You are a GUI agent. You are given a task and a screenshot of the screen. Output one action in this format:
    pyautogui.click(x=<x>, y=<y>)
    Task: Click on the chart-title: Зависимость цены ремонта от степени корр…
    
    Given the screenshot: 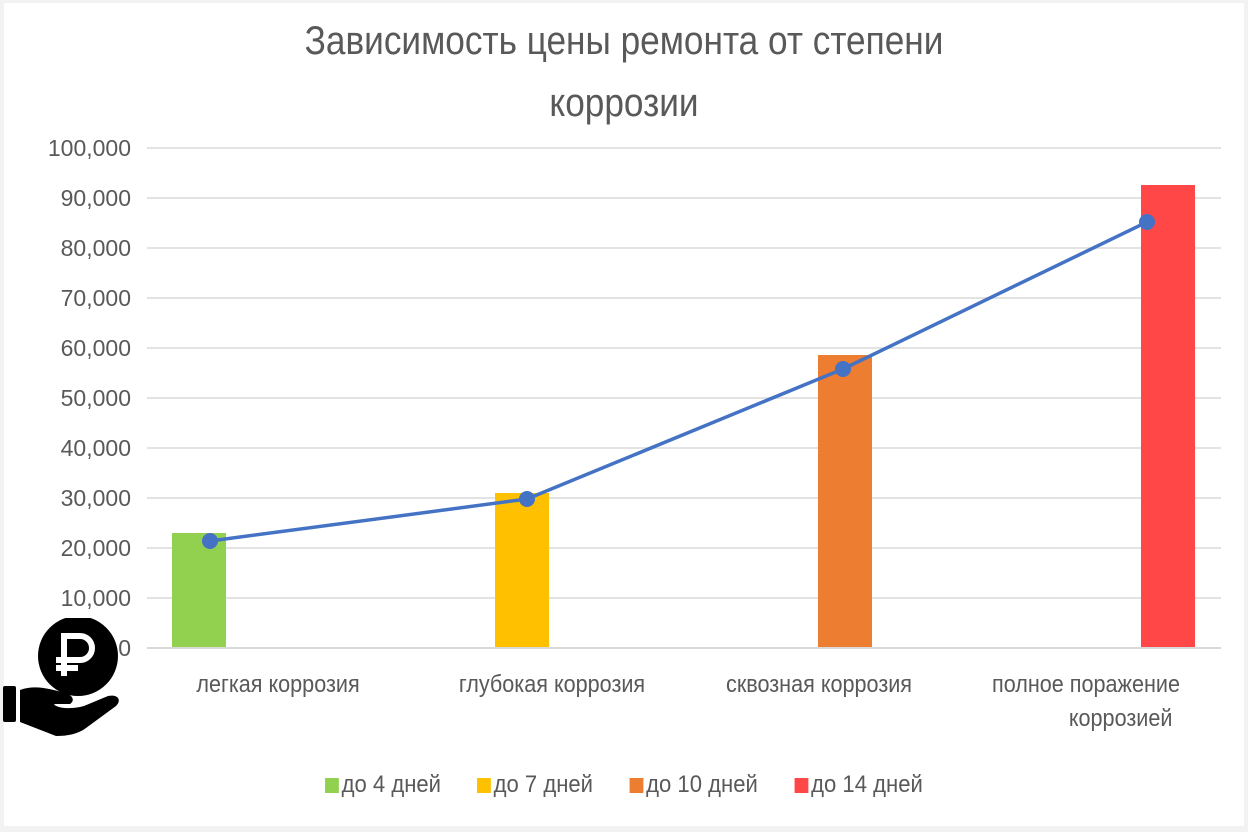 What is the action you would take?
    pyautogui.click(x=624, y=72)
    